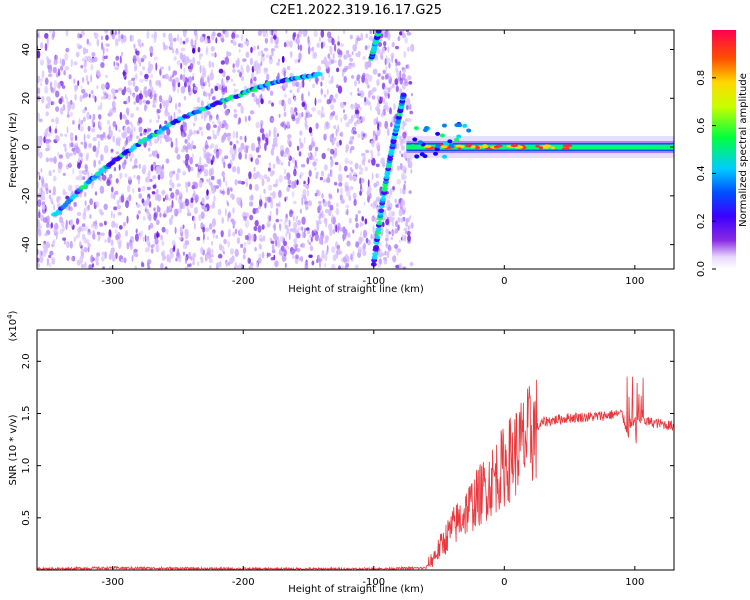 Image resolution: width=750 pixels, height=600 pixels. I want to click on x-tick-label: -100, so click(373, 582).